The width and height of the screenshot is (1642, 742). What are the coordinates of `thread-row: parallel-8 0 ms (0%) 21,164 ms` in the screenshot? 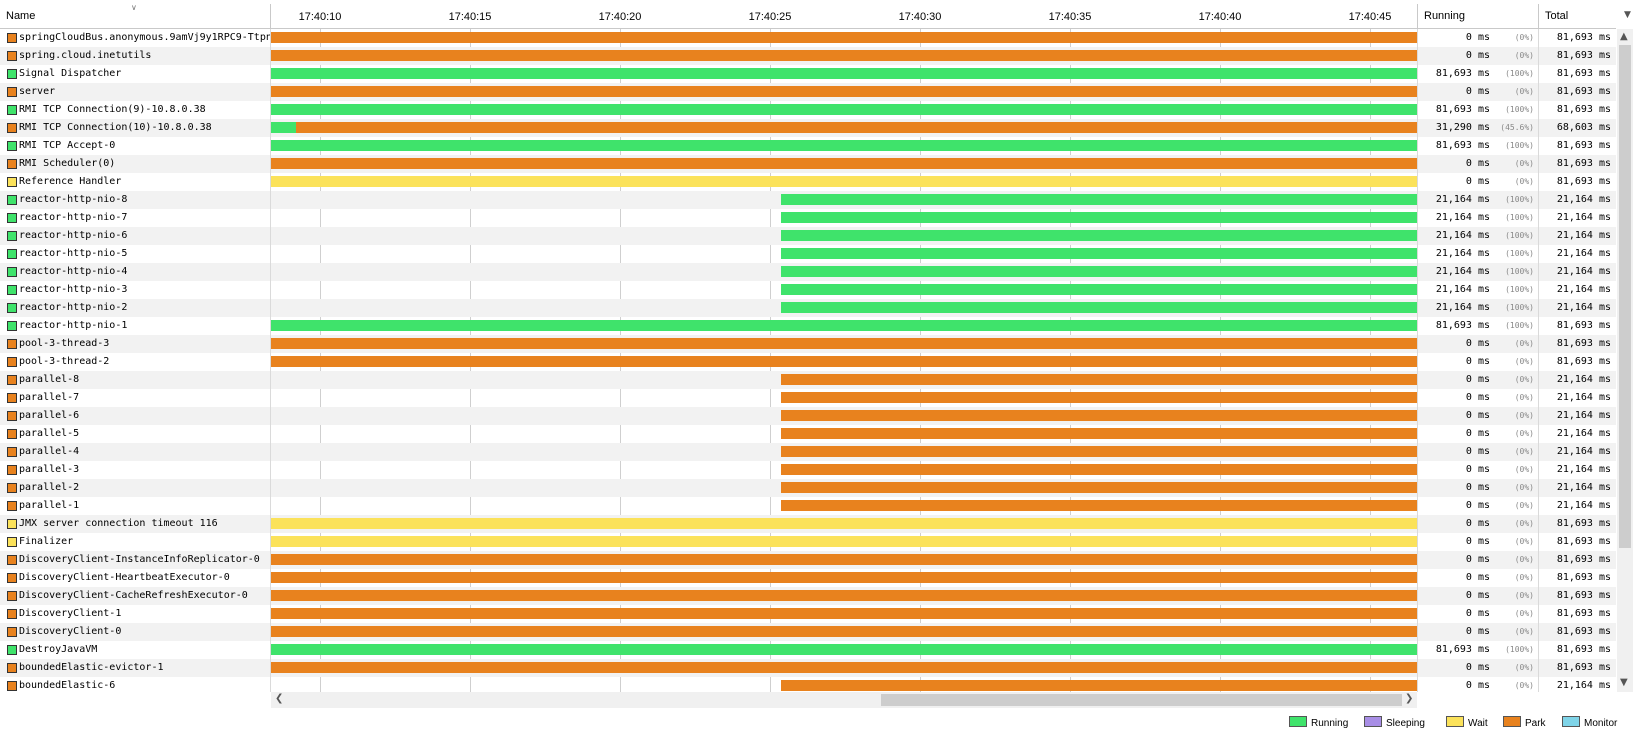 It's located at (808, 380).